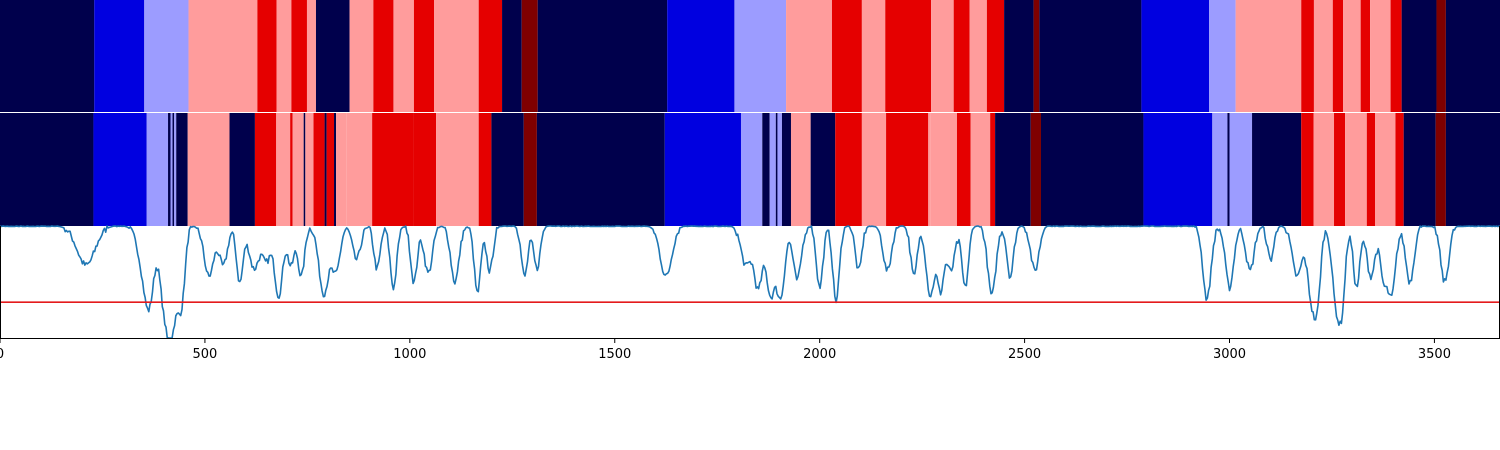  Describe the element at coordinates (819, 354) in the screenshot. I see `x-tick-label-2000: 2000` at that location.